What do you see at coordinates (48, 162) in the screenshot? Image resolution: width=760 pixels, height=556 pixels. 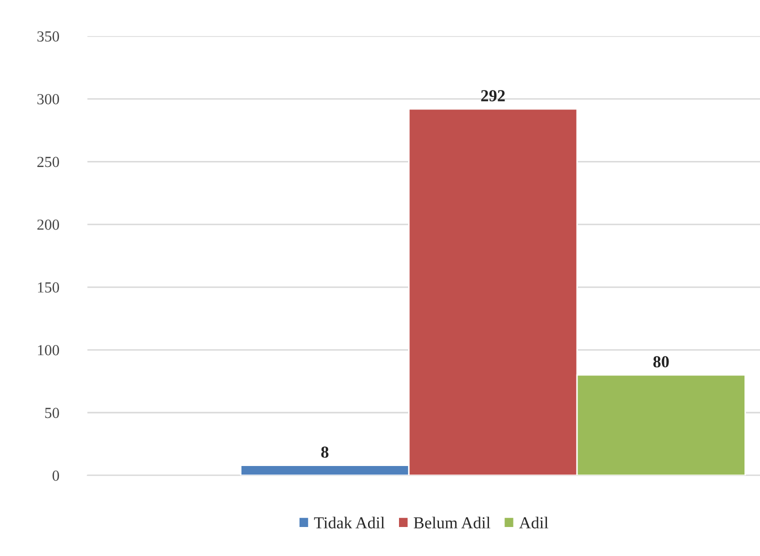 I see `y-tick-label: 250` at bounding box center [48, 162].